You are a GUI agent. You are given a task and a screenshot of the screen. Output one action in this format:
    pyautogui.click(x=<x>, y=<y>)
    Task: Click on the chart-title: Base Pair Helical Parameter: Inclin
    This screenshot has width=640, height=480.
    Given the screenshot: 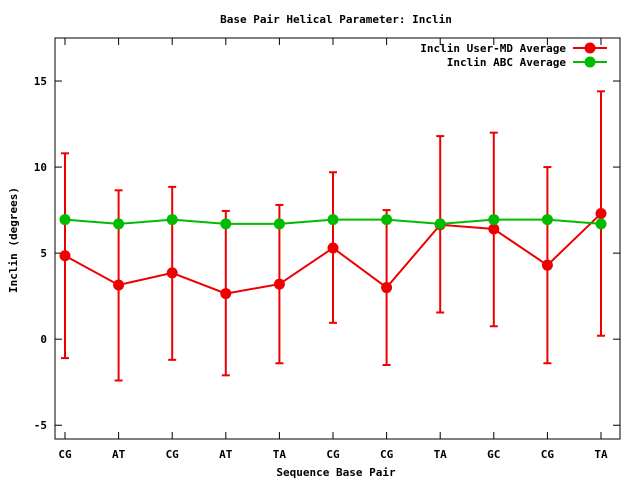 What is the action you would take?
    pyautogui.click(x=336, y=19)
    